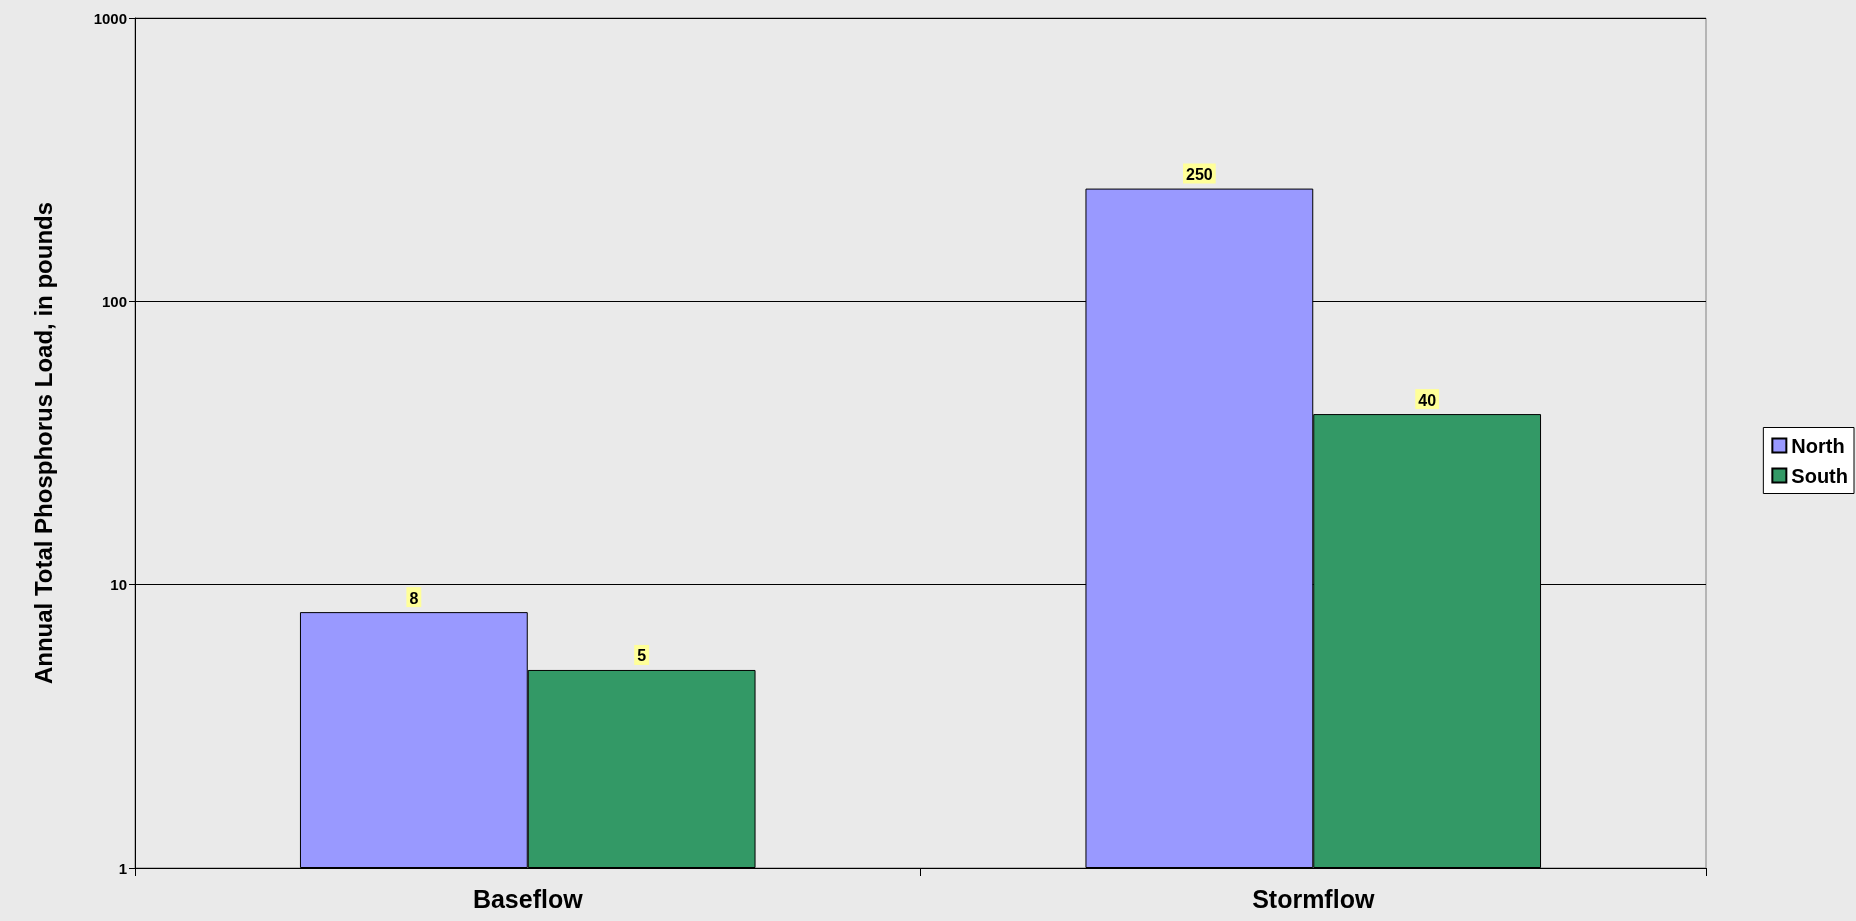 Image resolution: width=1856 pixels, height=921 pixels. What do you see at coordinates (528, 898) in the screenshot?
I see `x-tick-label: Baseflow` at bounding box center [528, 898].